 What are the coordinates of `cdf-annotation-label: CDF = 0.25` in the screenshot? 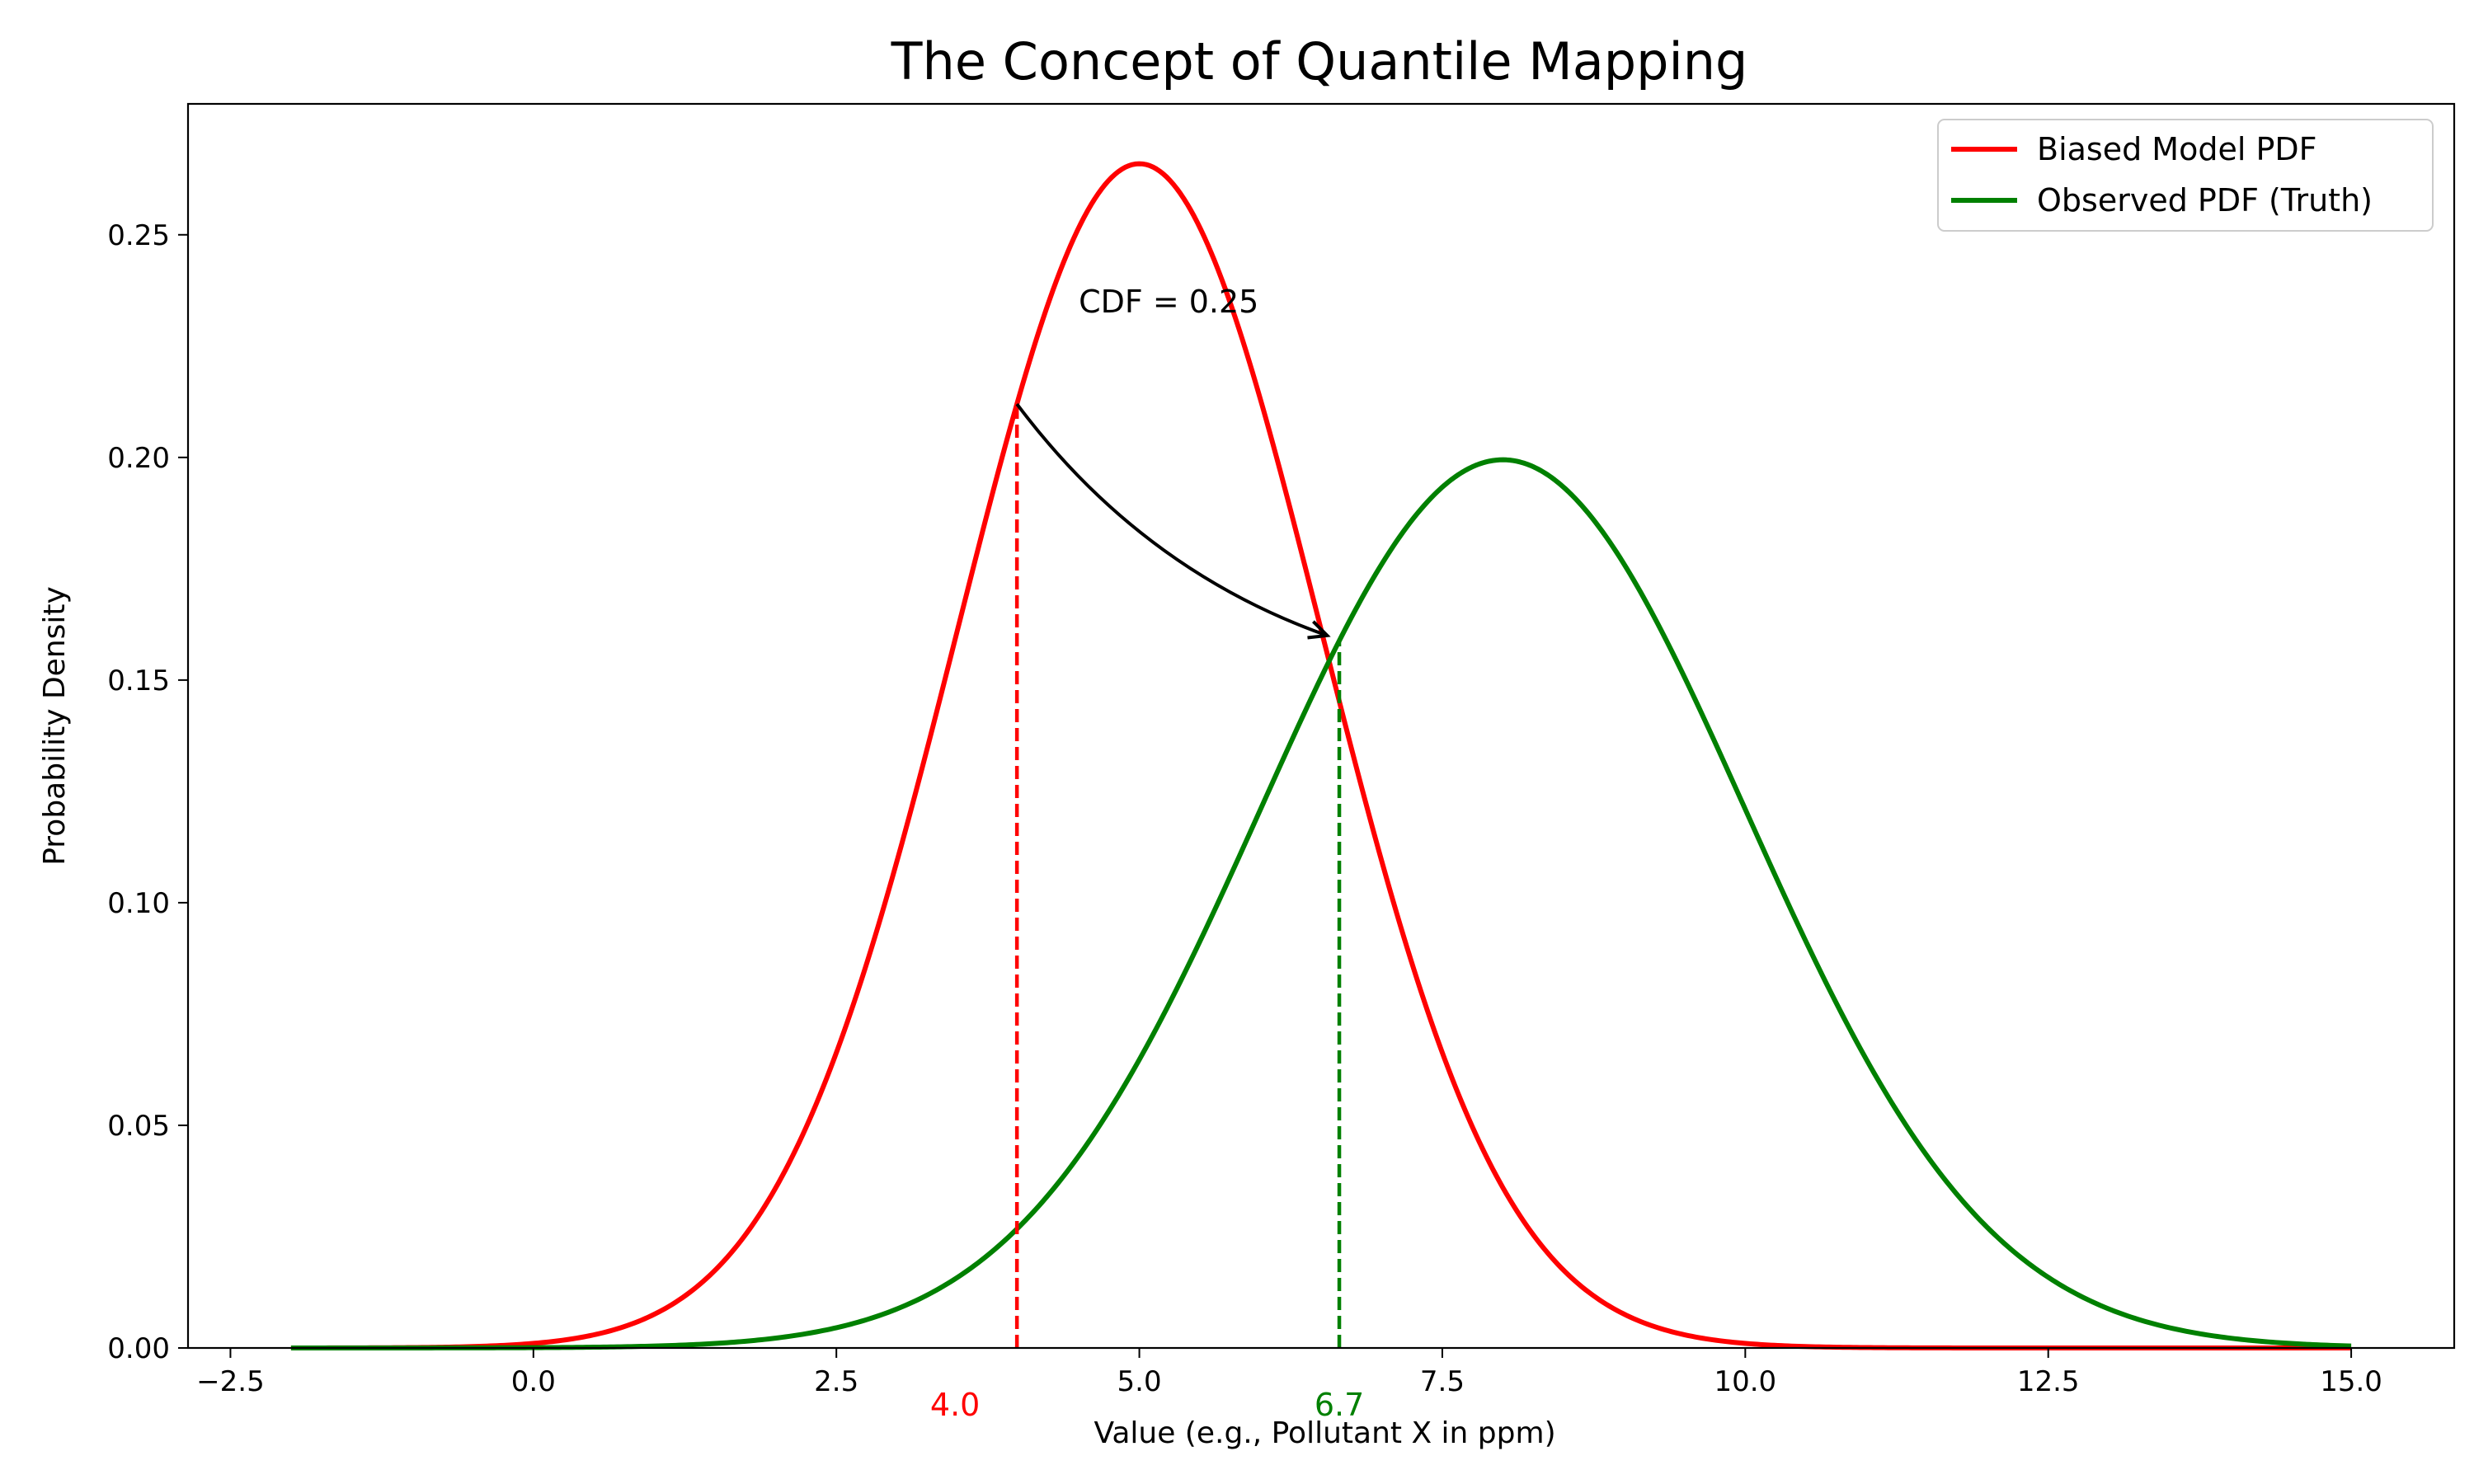 It's located at (1168, 302).